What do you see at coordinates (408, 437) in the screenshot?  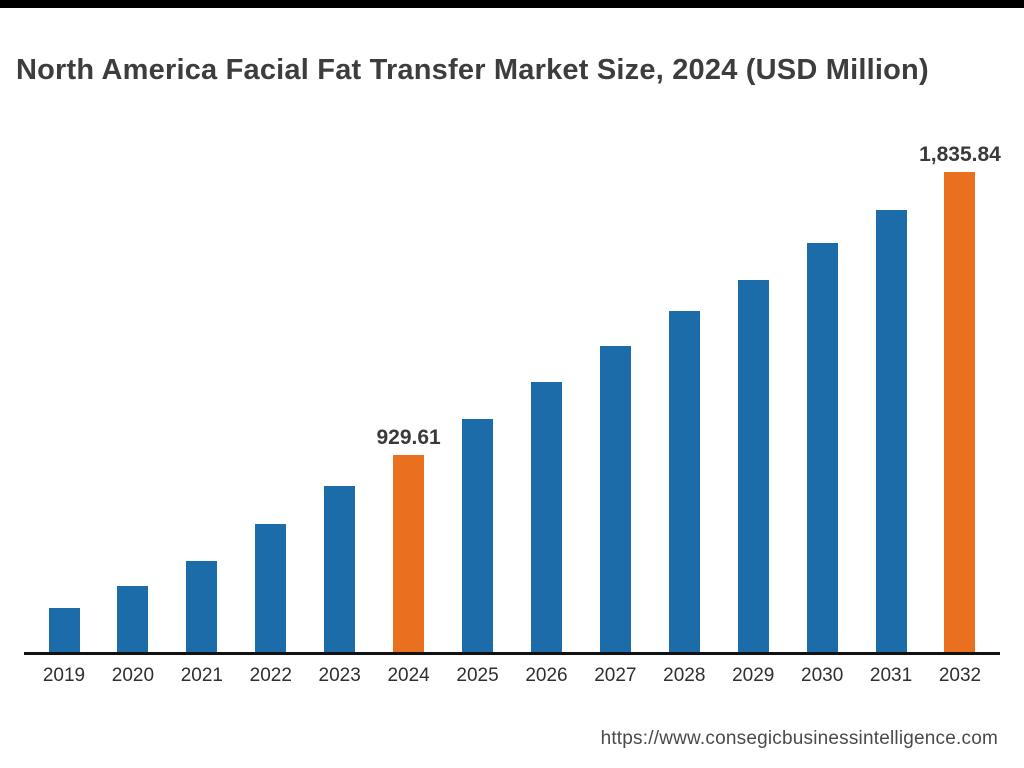 I see `bar-value-label: 929.61` at bounding box center [408, 437].